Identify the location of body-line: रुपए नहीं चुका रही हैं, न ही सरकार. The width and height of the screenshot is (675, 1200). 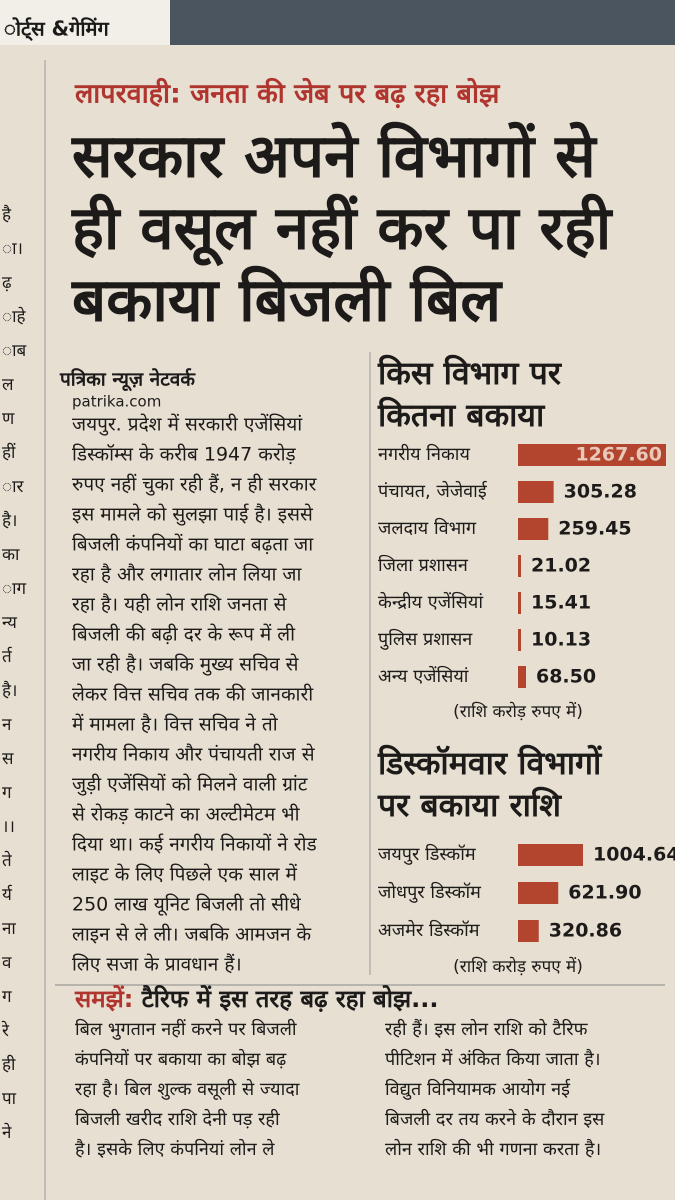
(195, 485).